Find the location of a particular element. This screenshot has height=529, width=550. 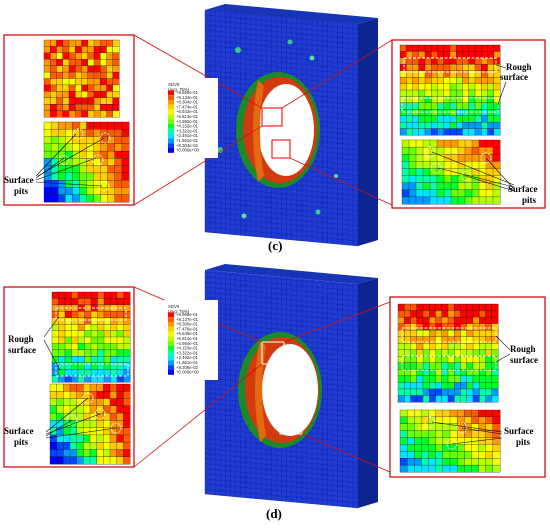

legend-value: +7.476e-01 is located at coordinates (187, 328).